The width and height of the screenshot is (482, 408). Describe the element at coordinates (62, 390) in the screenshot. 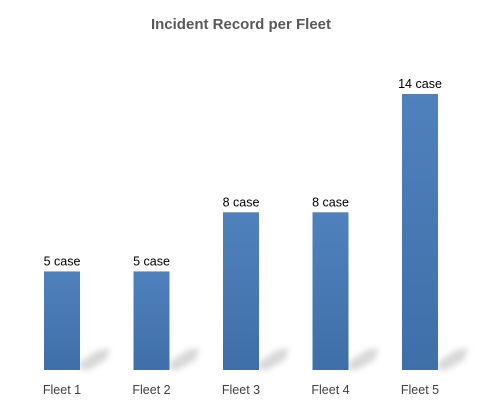

I see `x-tick-label: Fleet 1` at that location.